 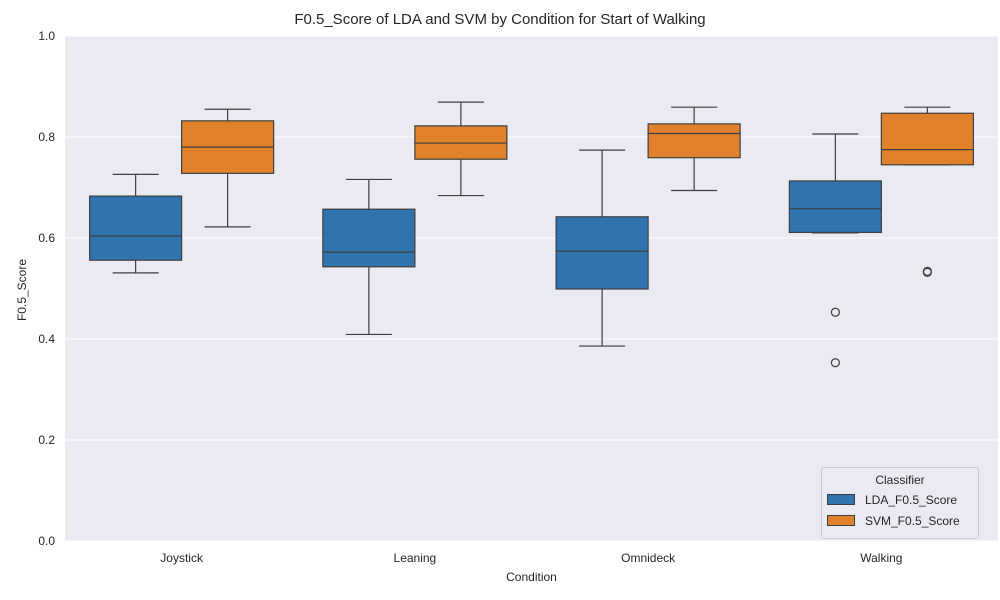 What do you see at coordinates (182, 558) in the screenshot?
I see `x-tick-label: Joystick` at bounding box center [182, 558].